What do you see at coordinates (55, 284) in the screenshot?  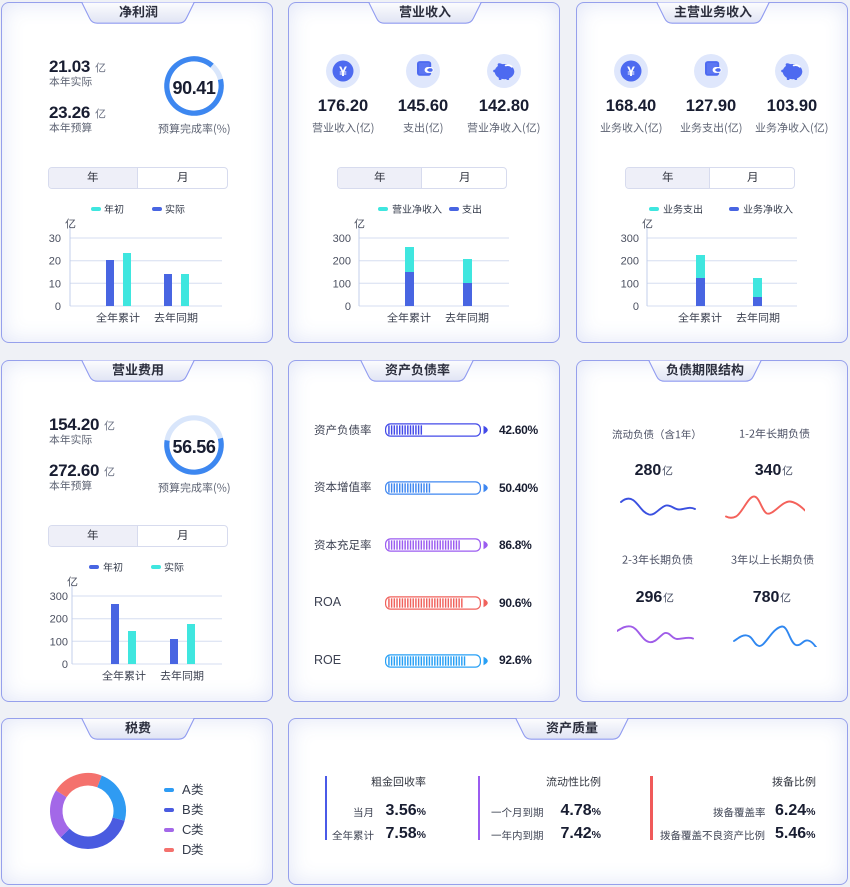 I see `svg-text: 10` at bounding box center [55, 284].